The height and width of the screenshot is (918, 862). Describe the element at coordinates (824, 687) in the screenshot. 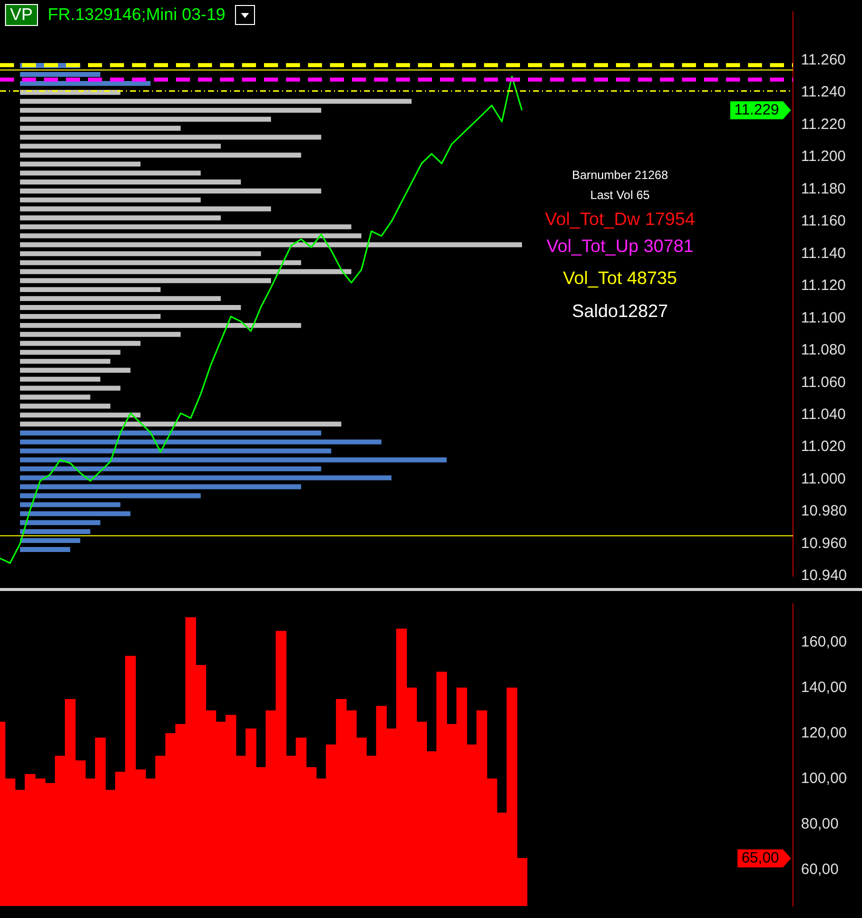

I see `y-tick-label: 140,00` at that location.